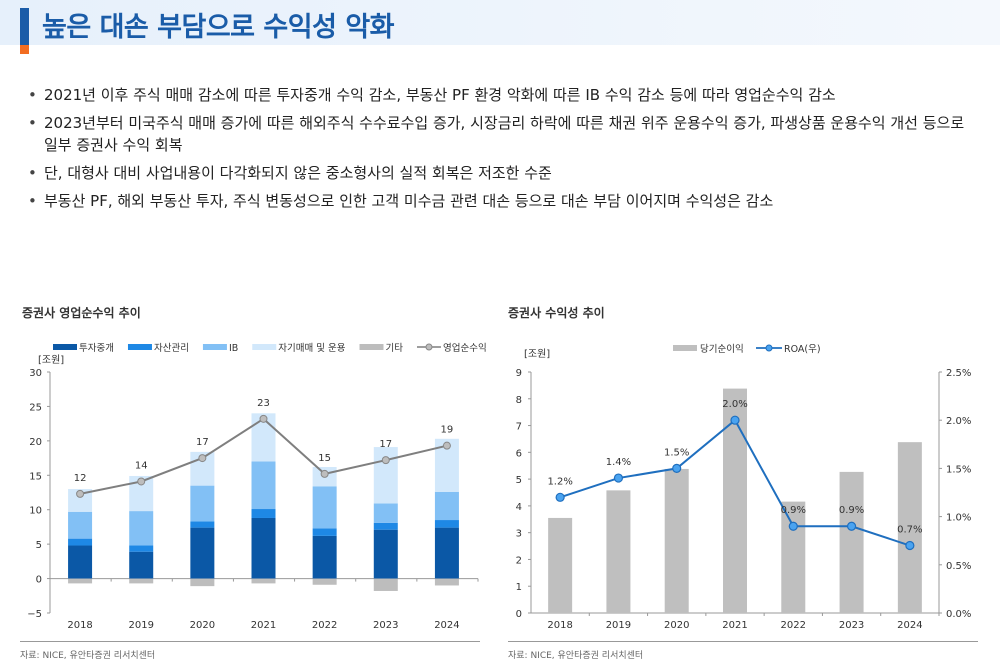 This screenshot has width=1000, height=664. I want to click on data-label: 0.9%, so click(793, 510).